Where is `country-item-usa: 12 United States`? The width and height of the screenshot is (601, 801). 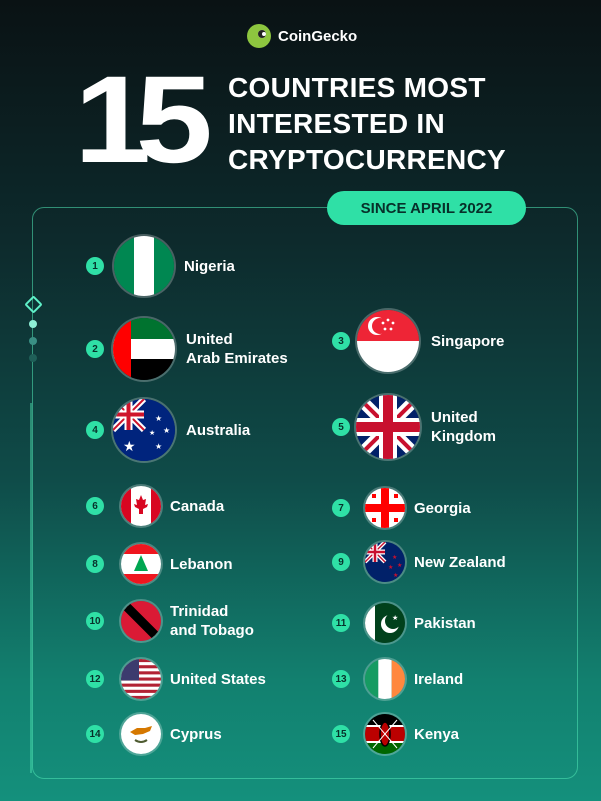 country-item-usa: 12 United States is located at coordinates (176, 679).